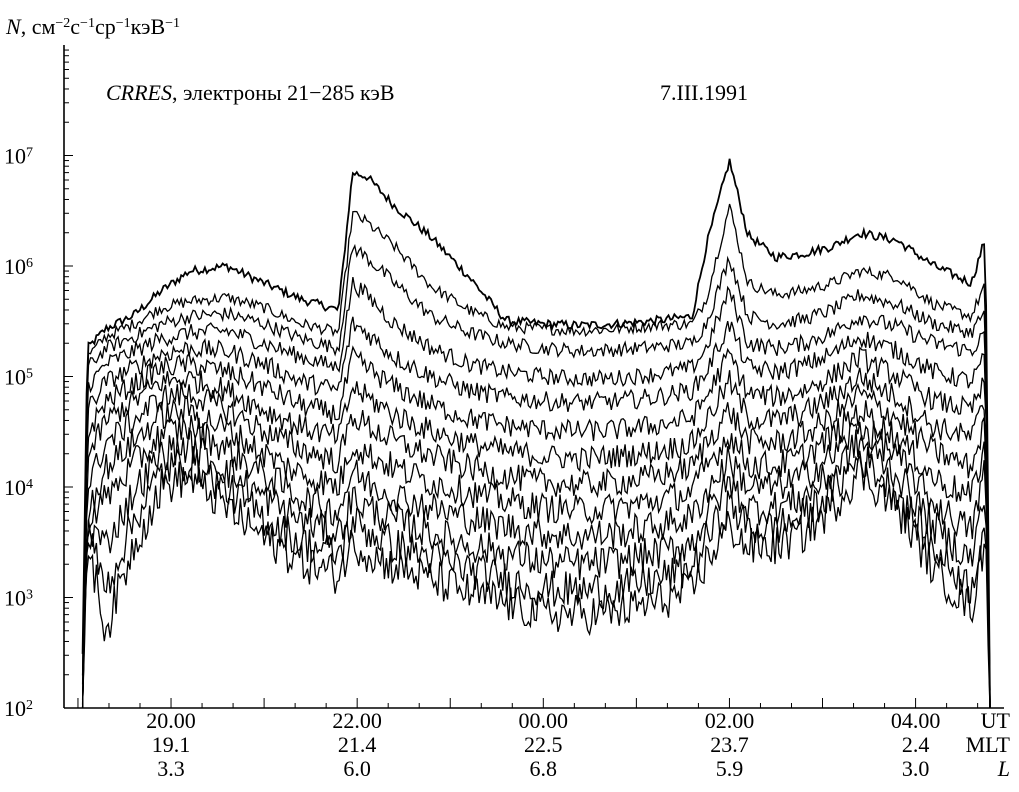 The width and height of the screenshot is (1019, 792). Describe the element at coordinates (704, 92) in the screenshot. I see `date-label: 7.III.1991` at that location.